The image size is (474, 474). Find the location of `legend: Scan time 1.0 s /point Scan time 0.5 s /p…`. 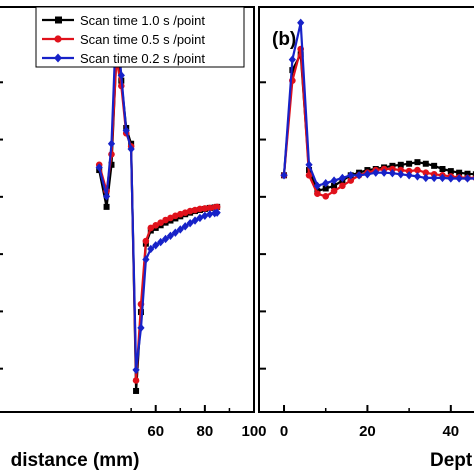

legend: Scan time 1.0 s /point Scan time 0.5 s /p… is located at coordinates (140, 37).